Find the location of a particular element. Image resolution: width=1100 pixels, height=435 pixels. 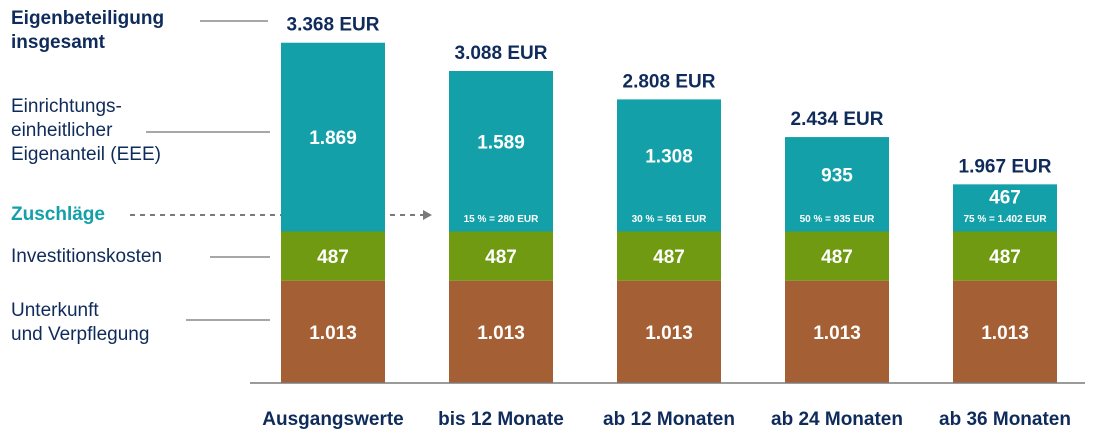

zuschlag-label: 75 % = 1.402 EUR is located at coordinates (1005, 219).